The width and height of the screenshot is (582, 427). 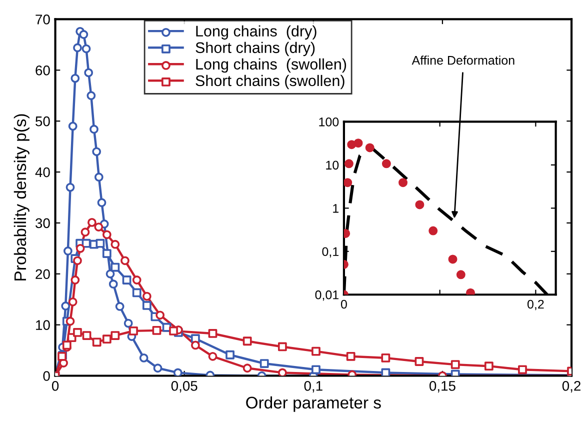 What do you see at coordinates (335, 208) in the screenshot?
I see `y-tick-label: 1` at bounding box center [335, 208].